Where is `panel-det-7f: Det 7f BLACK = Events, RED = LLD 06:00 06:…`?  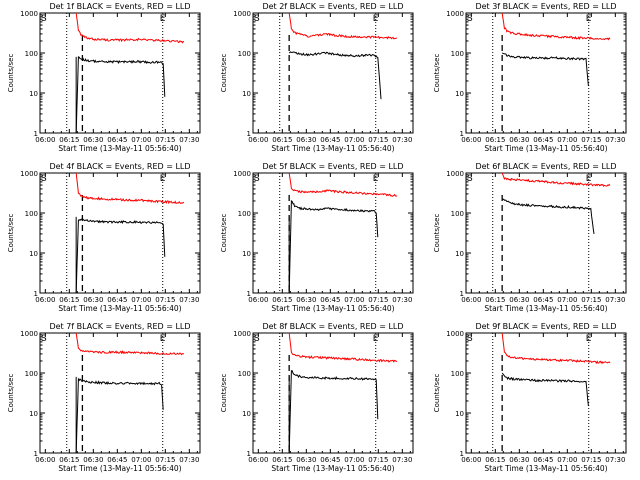 panel-det-7f: Det 7f BLACK = Events, RED = LLD 06:00 06:… is located at coordinates (106, 400).